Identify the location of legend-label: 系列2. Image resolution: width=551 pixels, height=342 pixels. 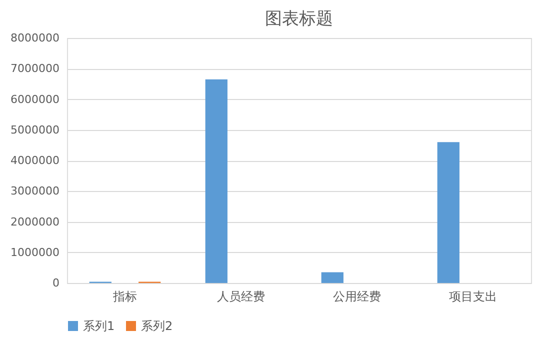
(157, 326).